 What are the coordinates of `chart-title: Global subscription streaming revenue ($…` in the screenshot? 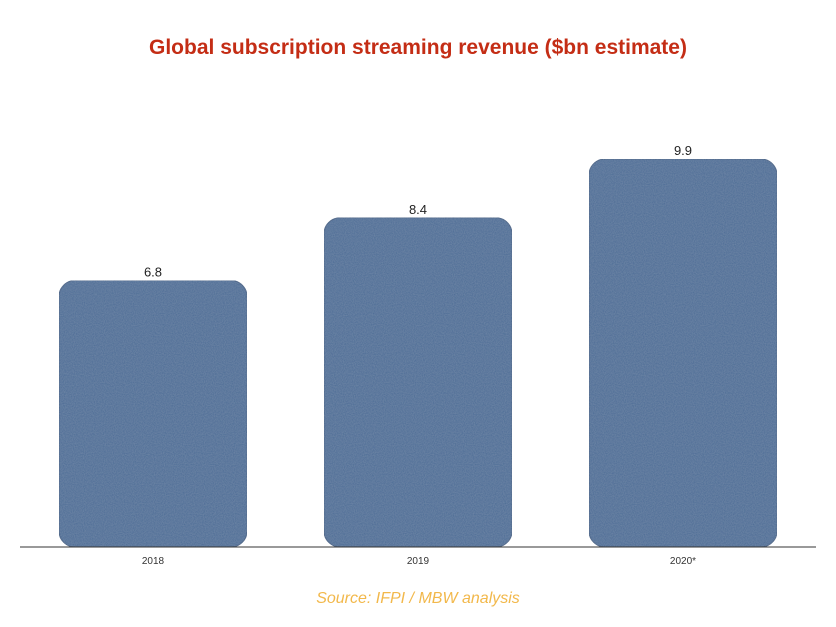 It's located at (418, 47).